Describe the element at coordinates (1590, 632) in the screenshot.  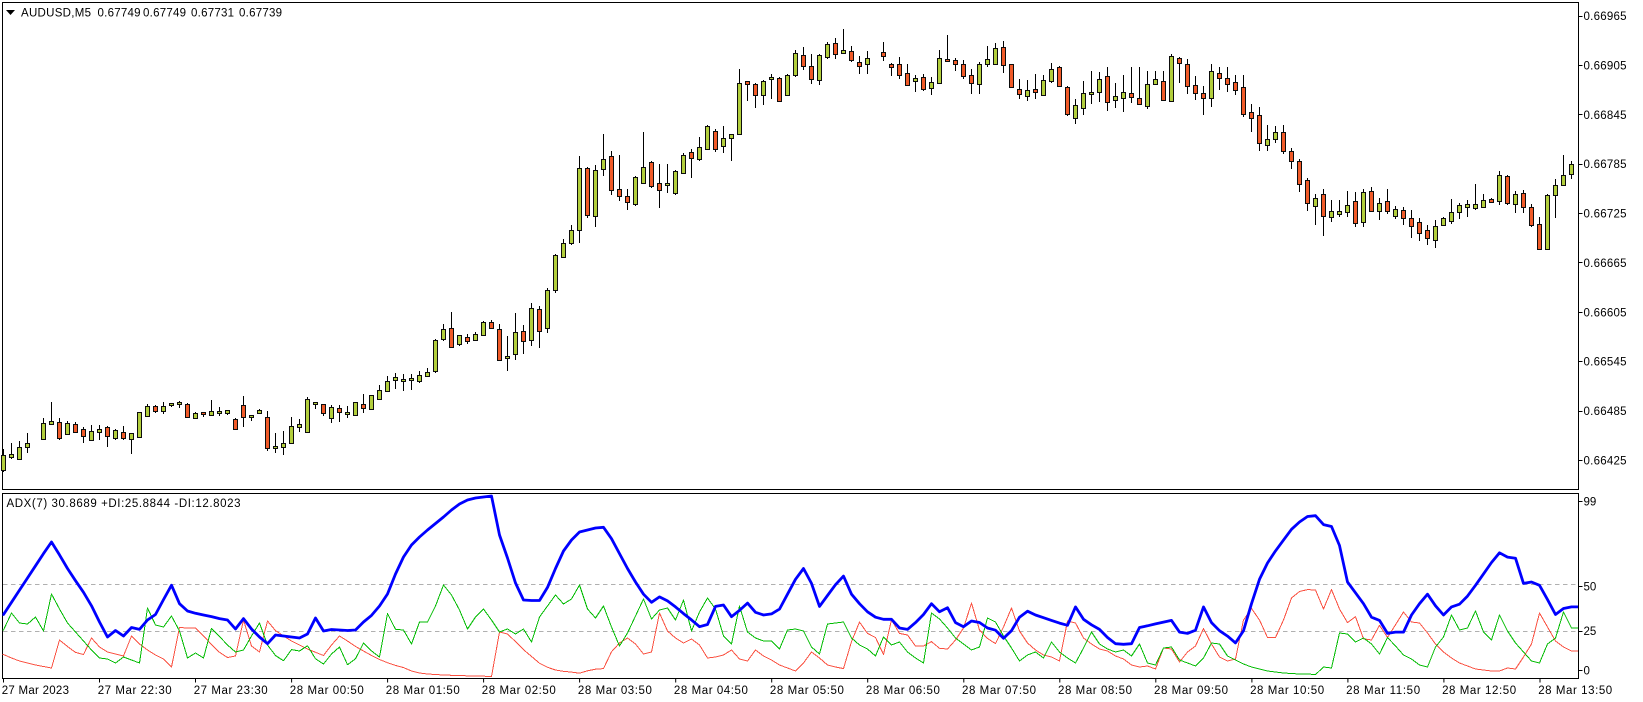
I see `svg-text: 25` at that location.